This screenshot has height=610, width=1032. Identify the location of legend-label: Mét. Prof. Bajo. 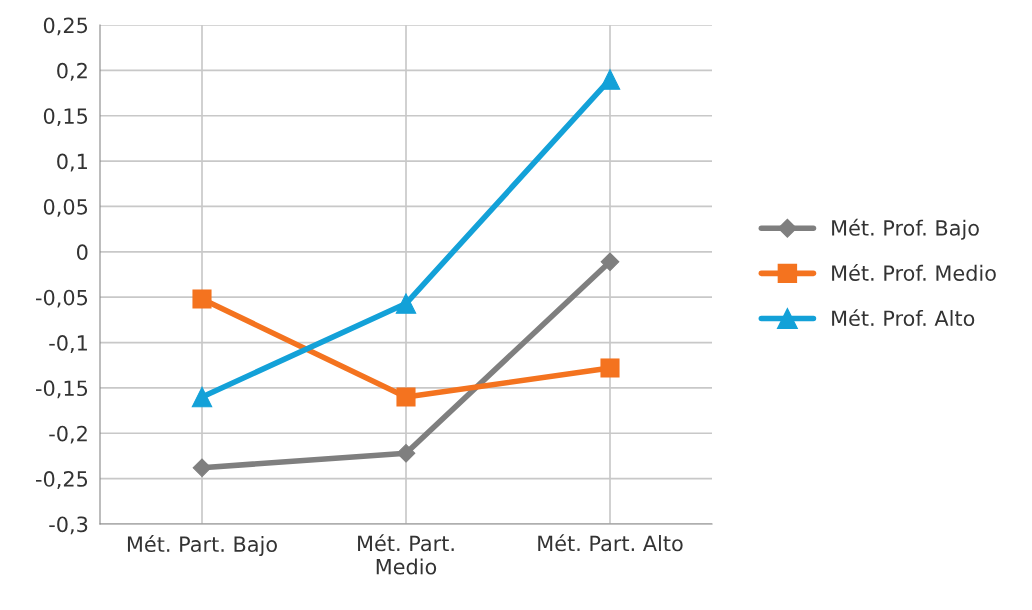
(905, 229).